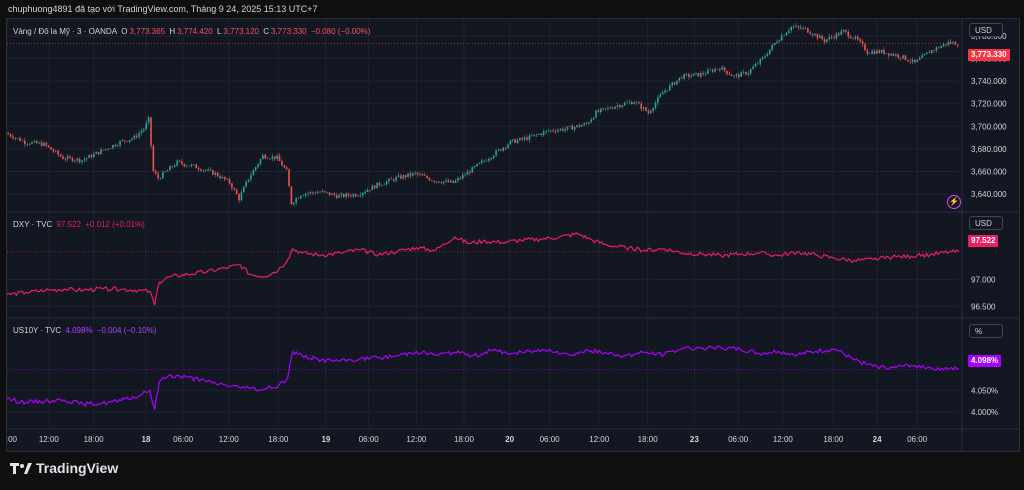 Image resolution: width=1024 pixels, height=490 pixels. What do you see at coordinates (877, 439) in the screenshot?
I see `x-tick-label: 24` at bounding box center [877, 439].